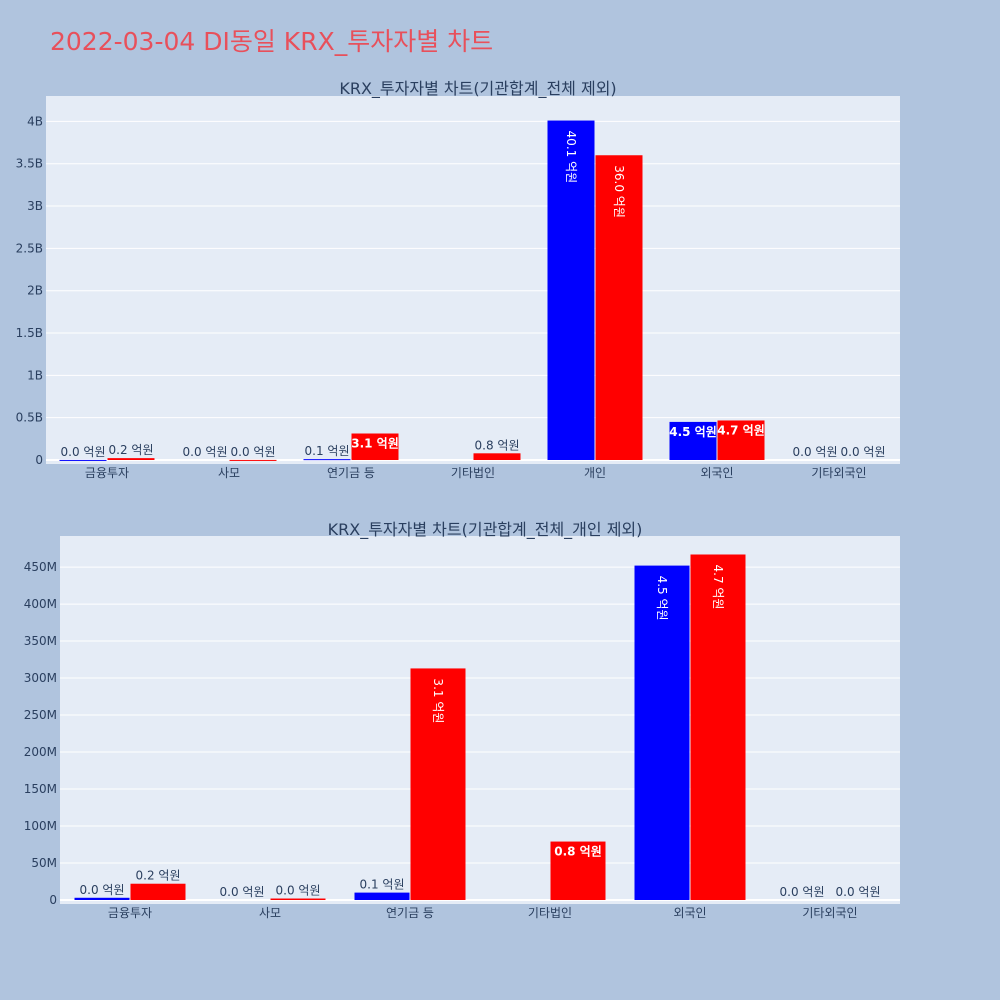  I want to click on y-tick-label: 1B, so click(35, 375).